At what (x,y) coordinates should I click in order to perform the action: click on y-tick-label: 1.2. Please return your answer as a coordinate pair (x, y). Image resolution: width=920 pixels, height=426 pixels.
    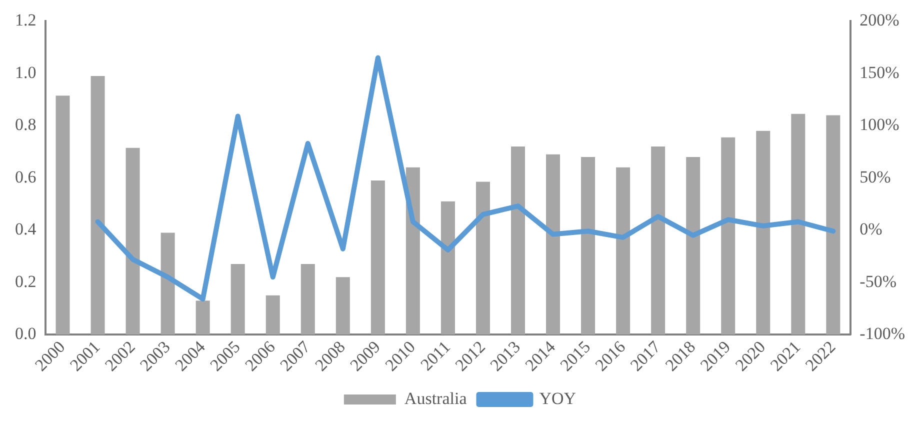
    Looking at the image, I should click on (25, 20).